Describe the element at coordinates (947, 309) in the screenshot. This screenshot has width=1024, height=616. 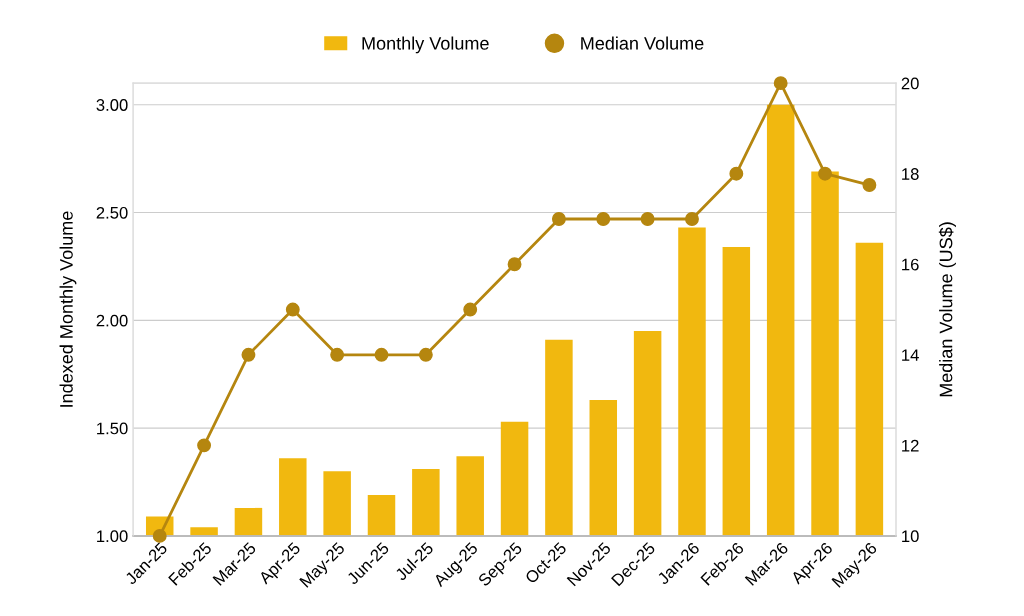
I see `y2-axis-title: Median Volume (US$)` at that location.